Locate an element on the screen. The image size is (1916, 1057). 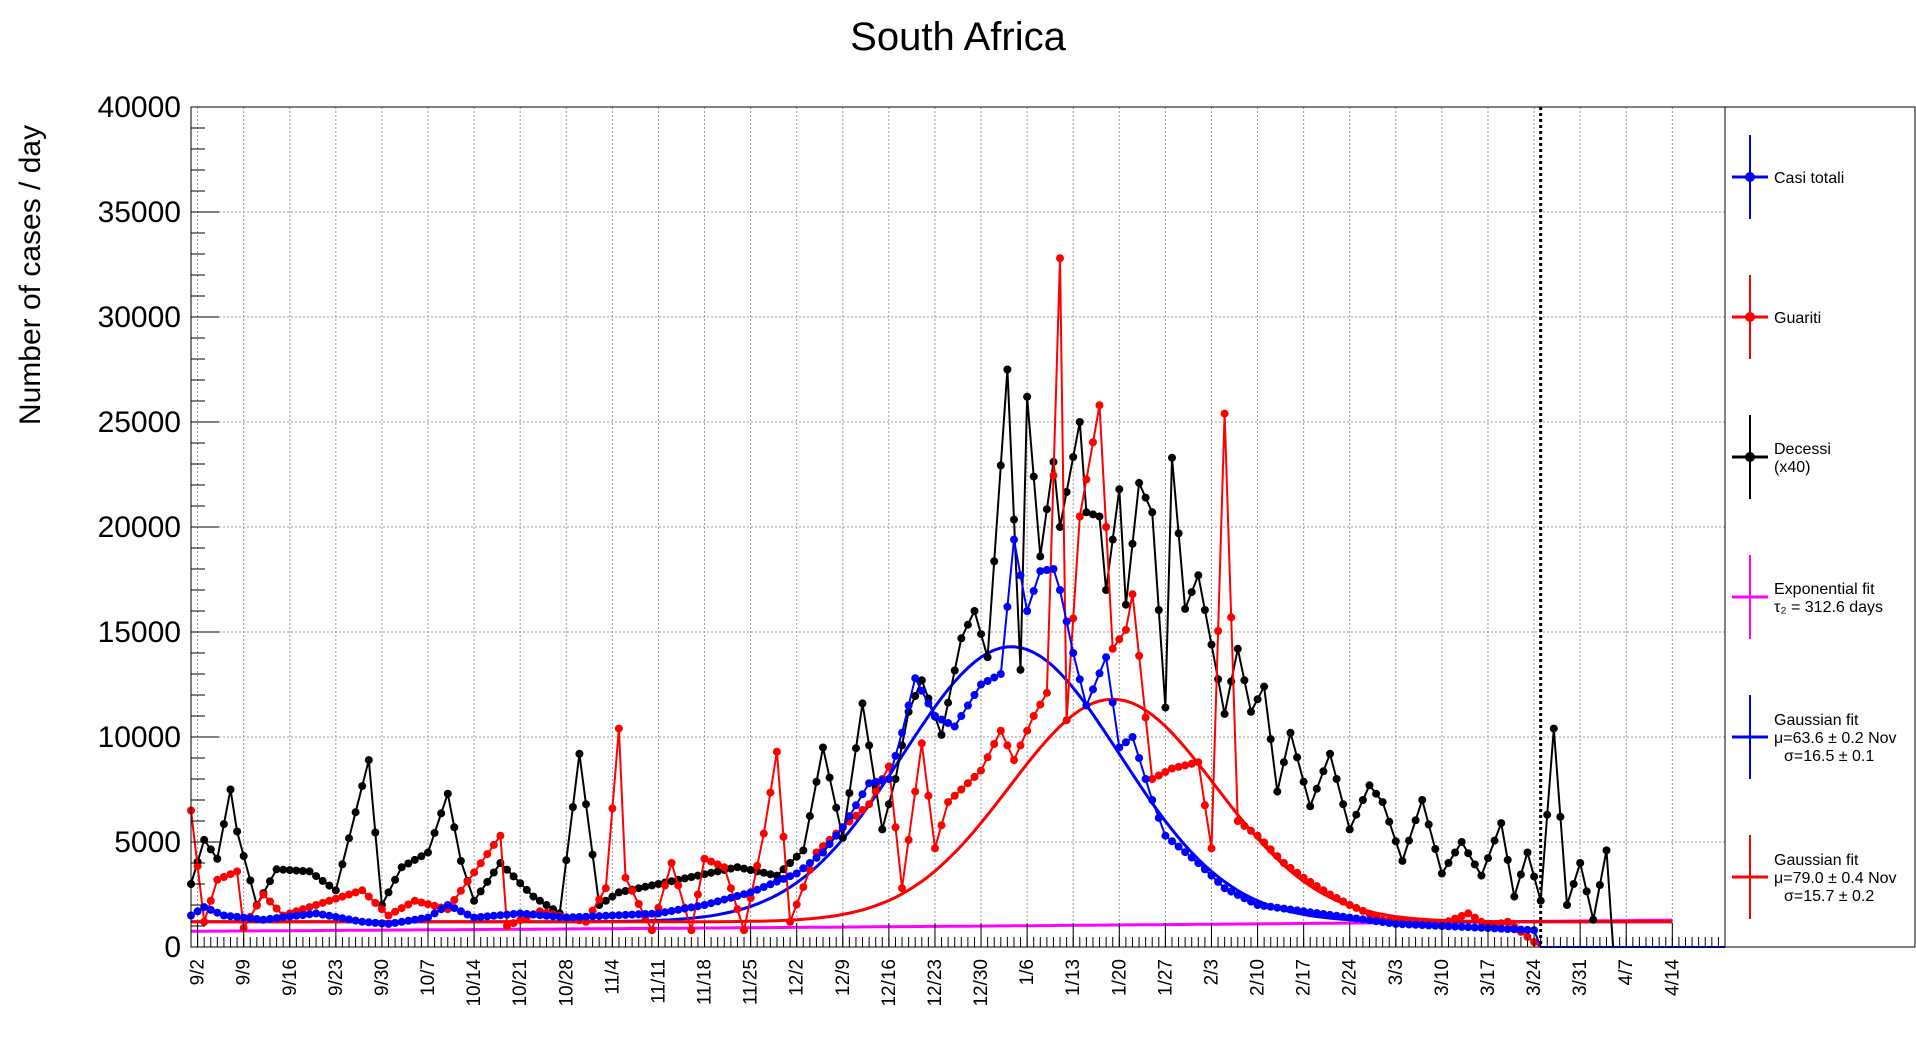
x-tick-label: 1/20 is located at coordinates (1119, 977).